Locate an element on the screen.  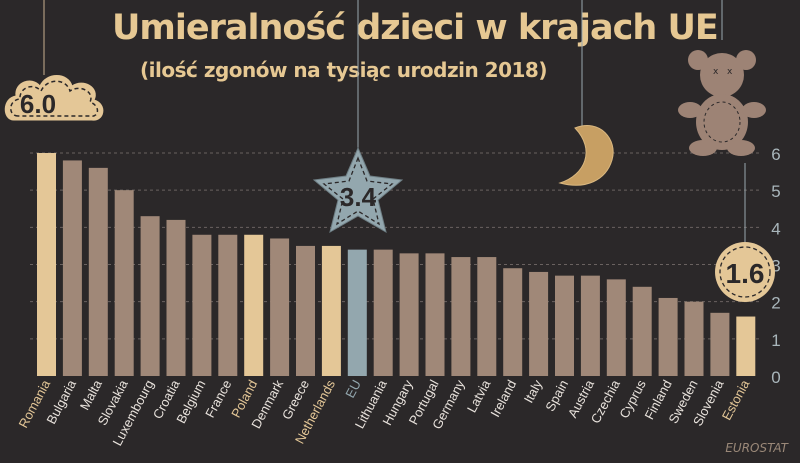
bar-croatia is located at coordinates (176, 297).